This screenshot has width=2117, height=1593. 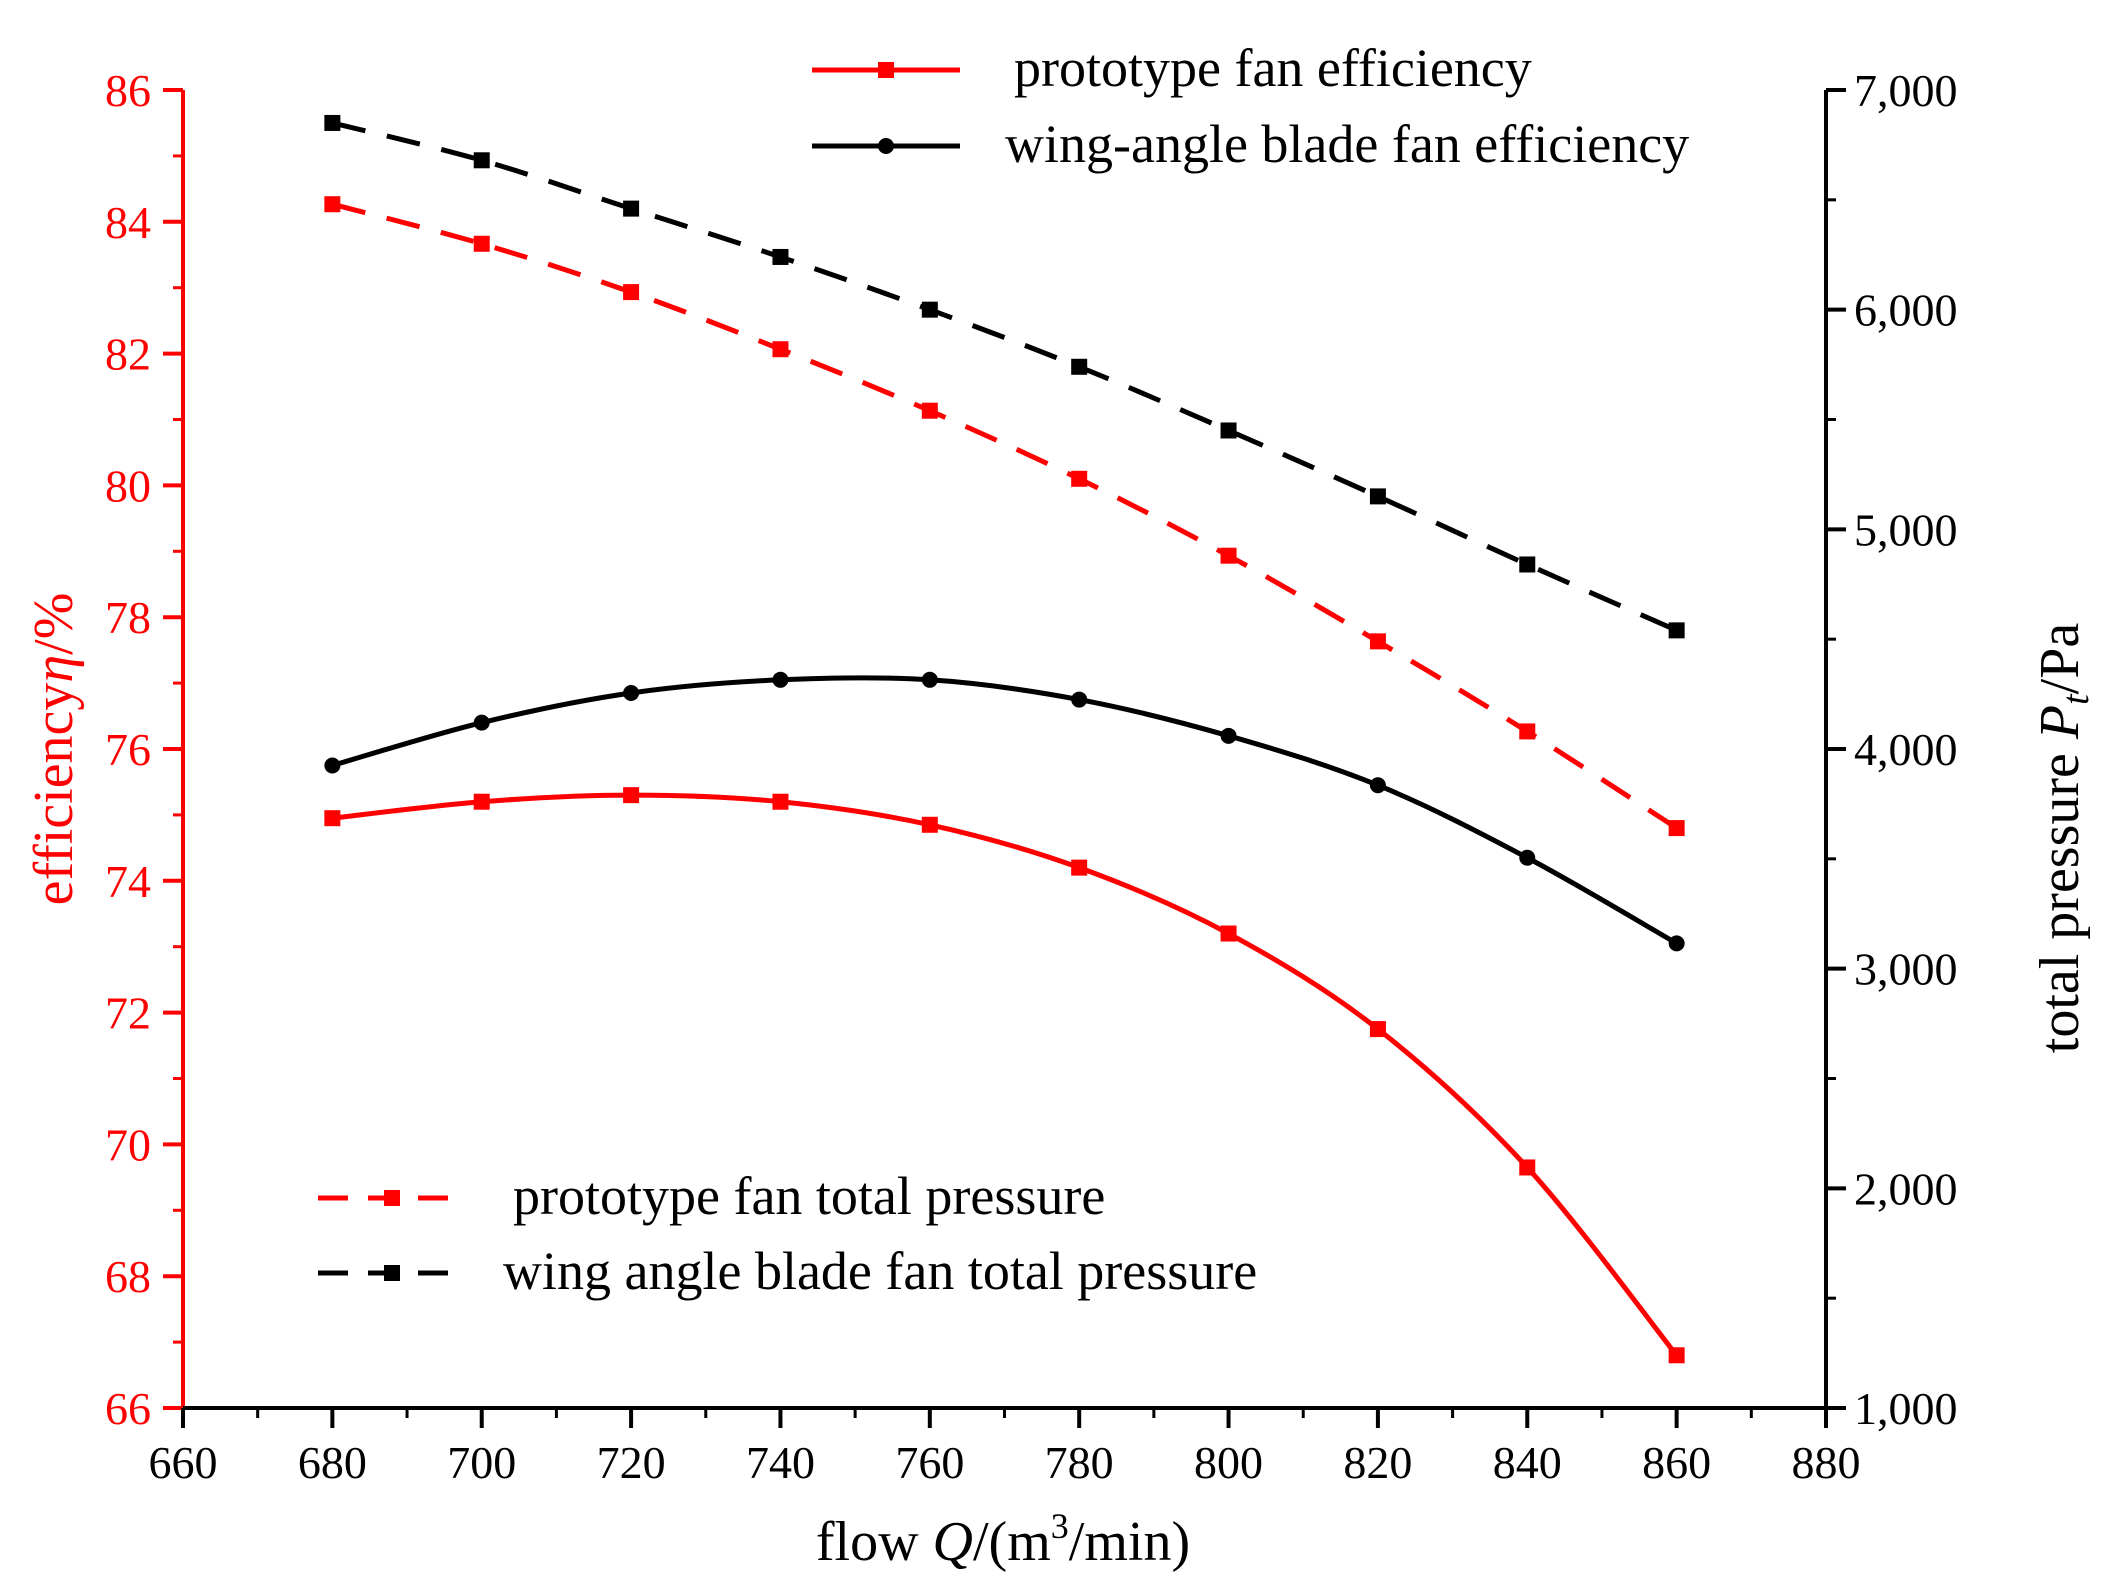 I want to click on right-tick-label: 2,000, so click(x=1906, y=1188).